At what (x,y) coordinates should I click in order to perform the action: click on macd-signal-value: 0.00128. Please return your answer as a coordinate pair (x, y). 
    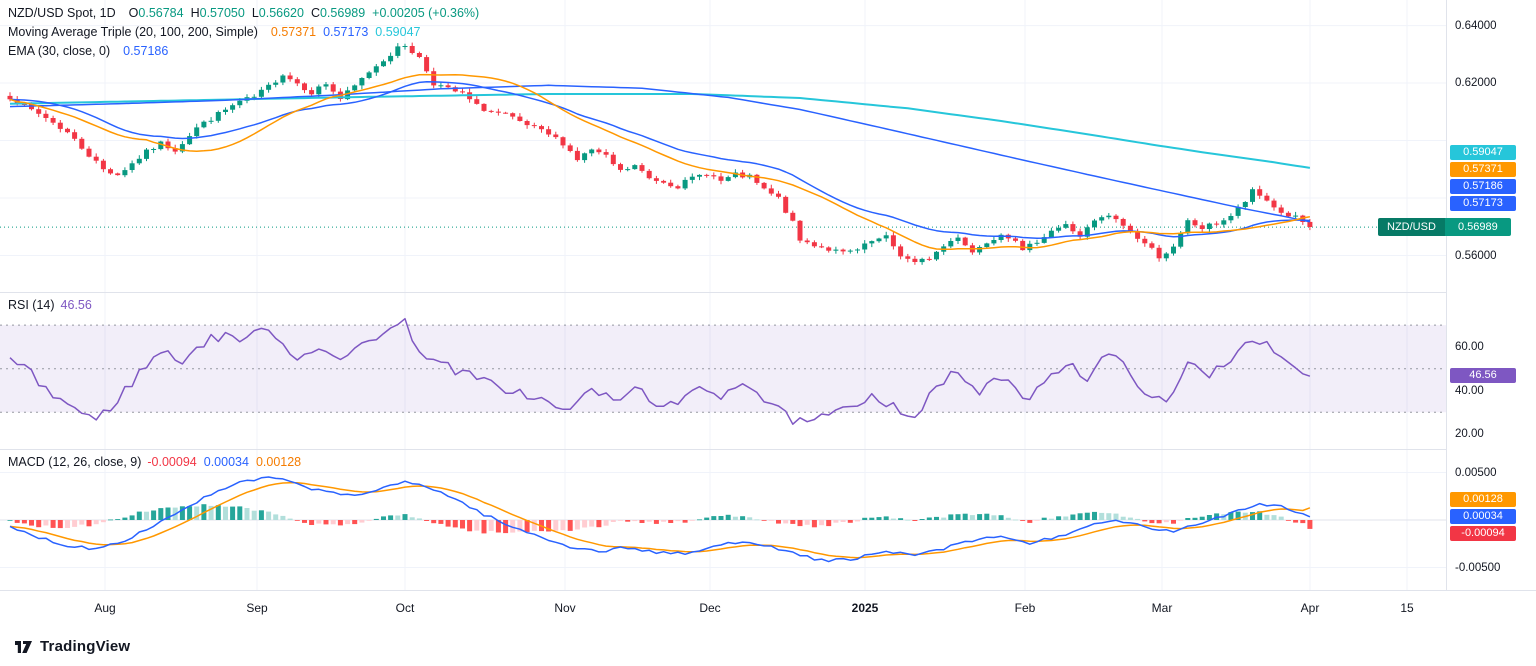
    Looking at the image, I should click on (278, 462).